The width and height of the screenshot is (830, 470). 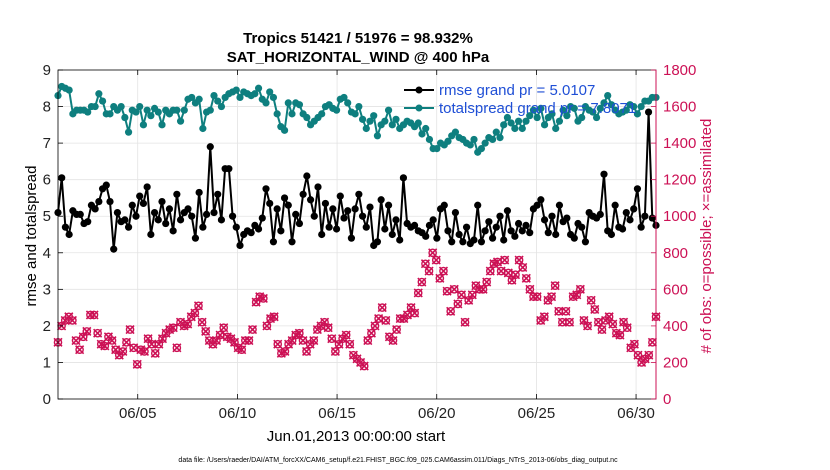 What do you see at coordinates (706, 236) in the screenshot?
I see `y-axis-right-label: # of obs: o=possible; ×=assimilated` at bounding box center [706, 236].